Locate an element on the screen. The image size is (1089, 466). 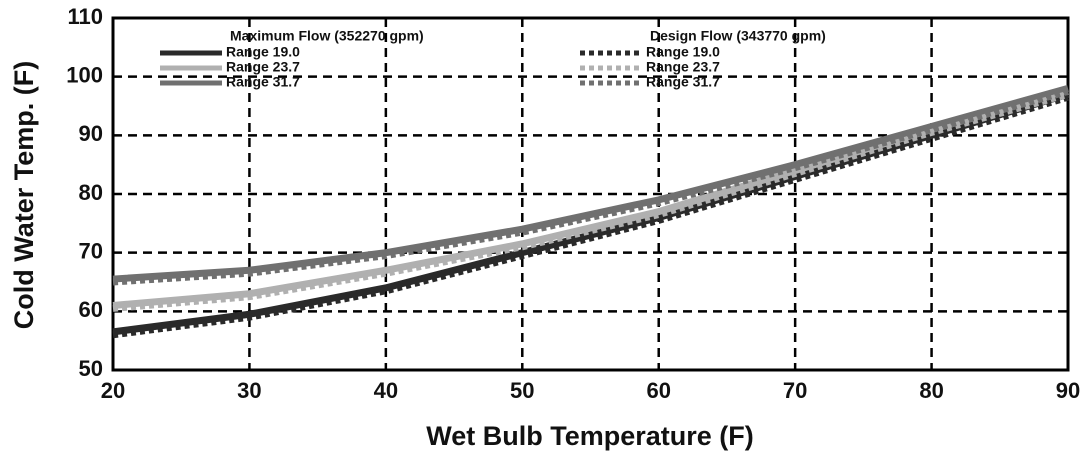
y-tick-label: 100 is located at coordinates (84, 74).